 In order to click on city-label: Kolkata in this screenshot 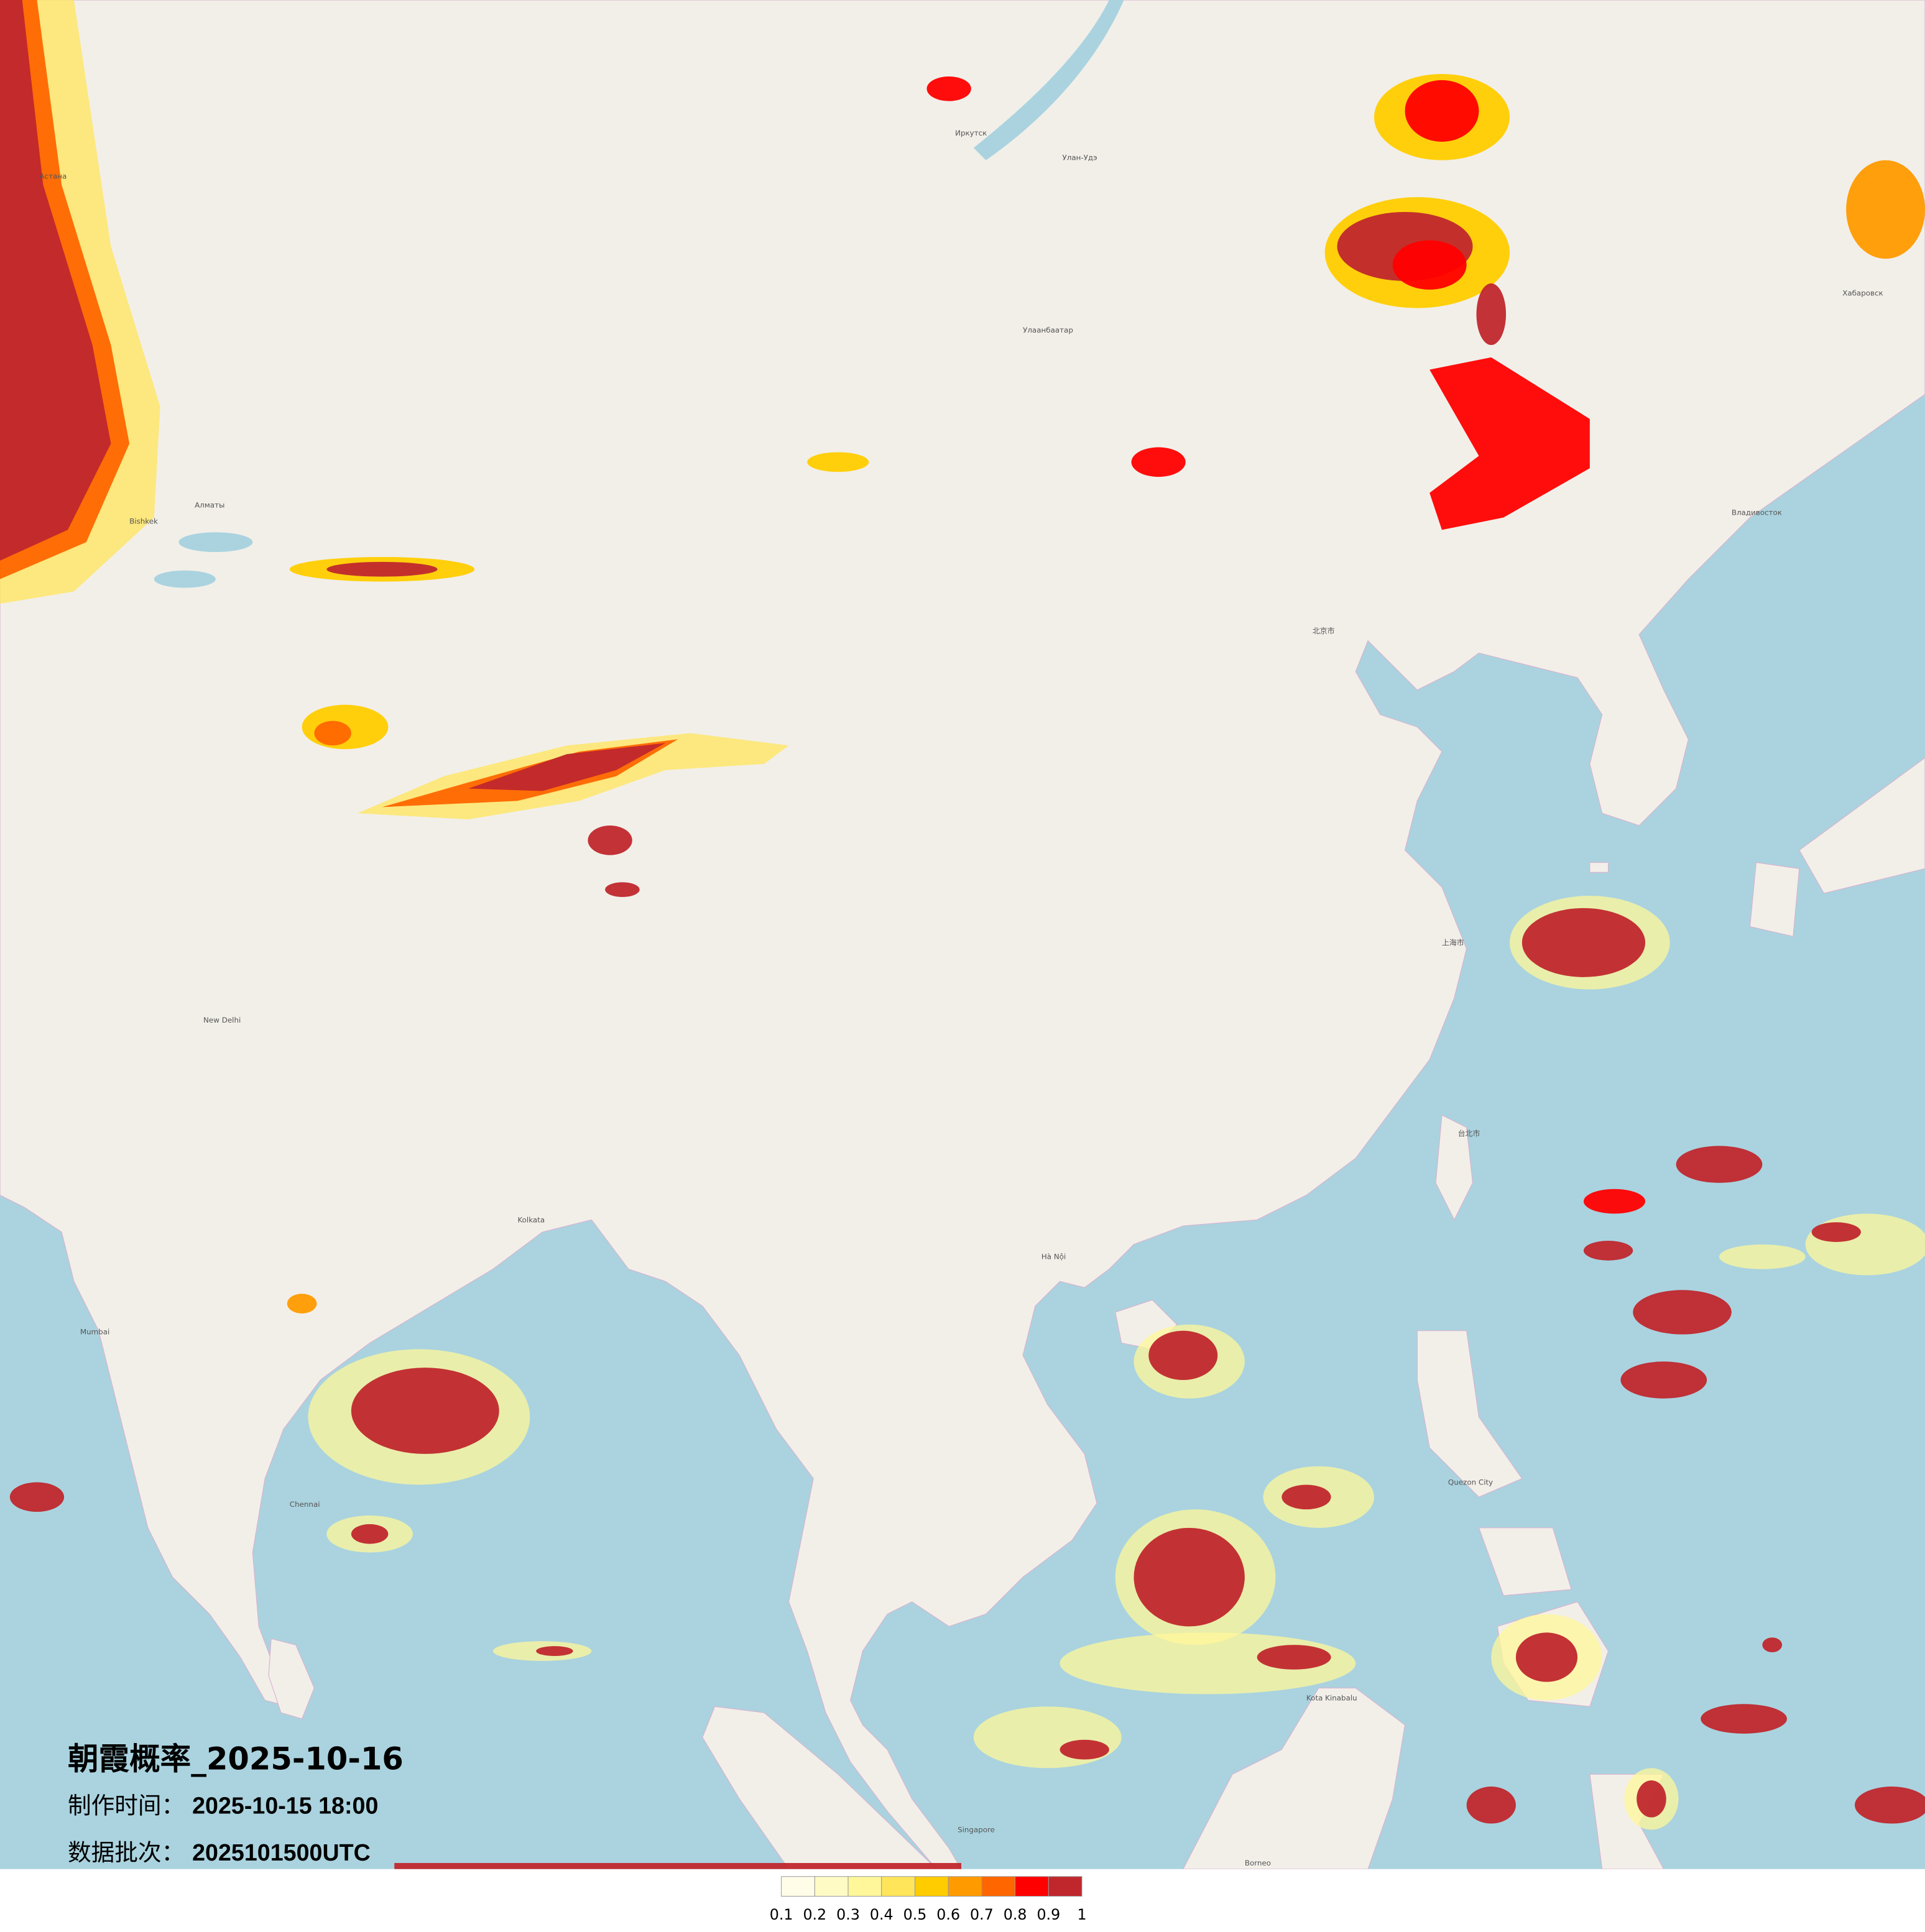, I will do `click(531, 1219)`.